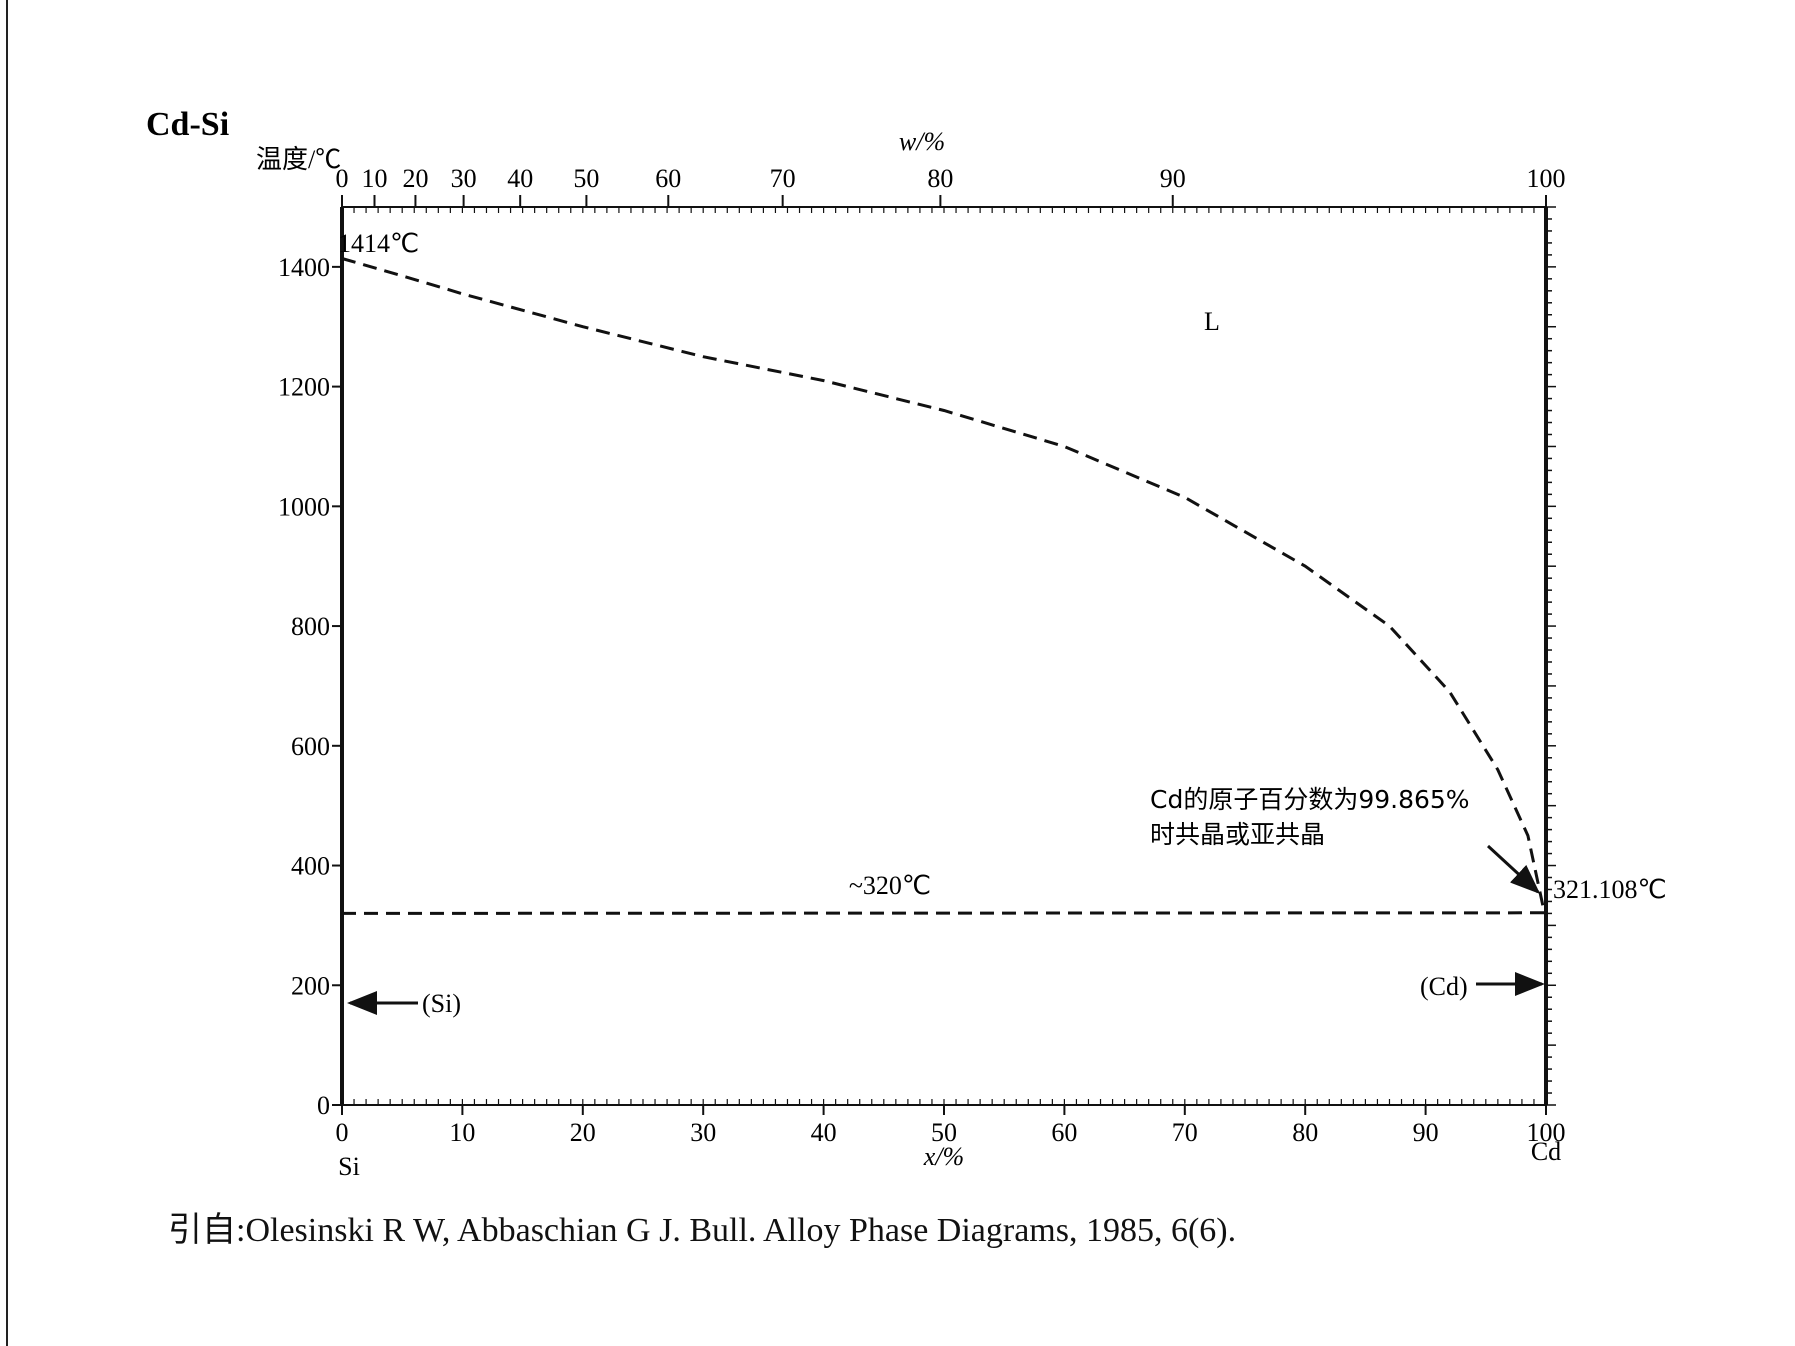  Describe the element at coordinates (415, 178) in the screenshot. I see `top-tick-label: 20` at that location.